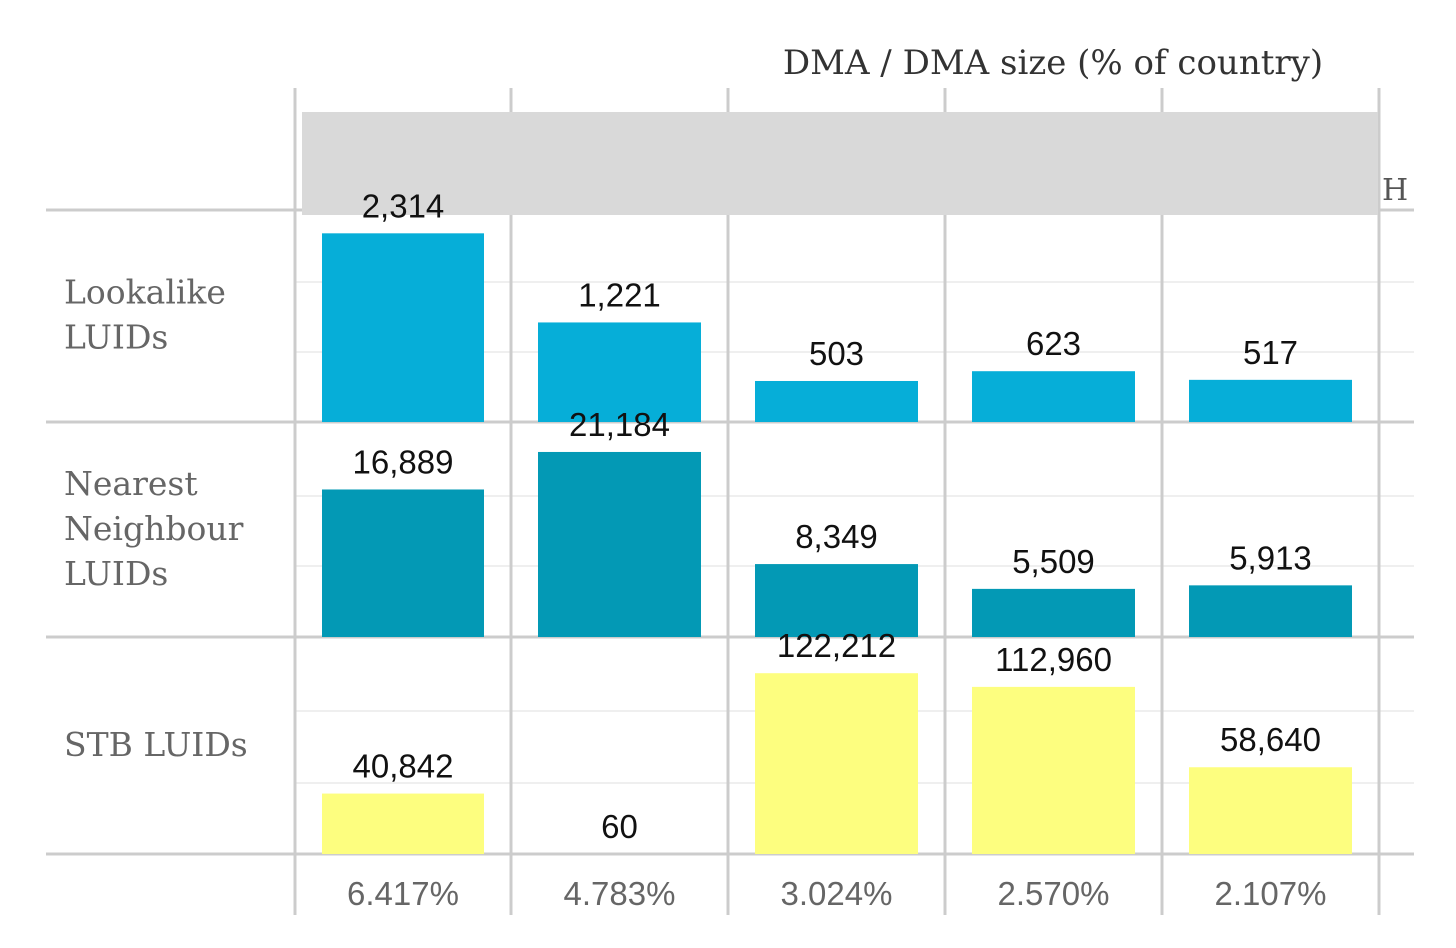 This screenshot has width=1456, height=948. I want to click on tick-label: 4.783%, so click(620, 893).